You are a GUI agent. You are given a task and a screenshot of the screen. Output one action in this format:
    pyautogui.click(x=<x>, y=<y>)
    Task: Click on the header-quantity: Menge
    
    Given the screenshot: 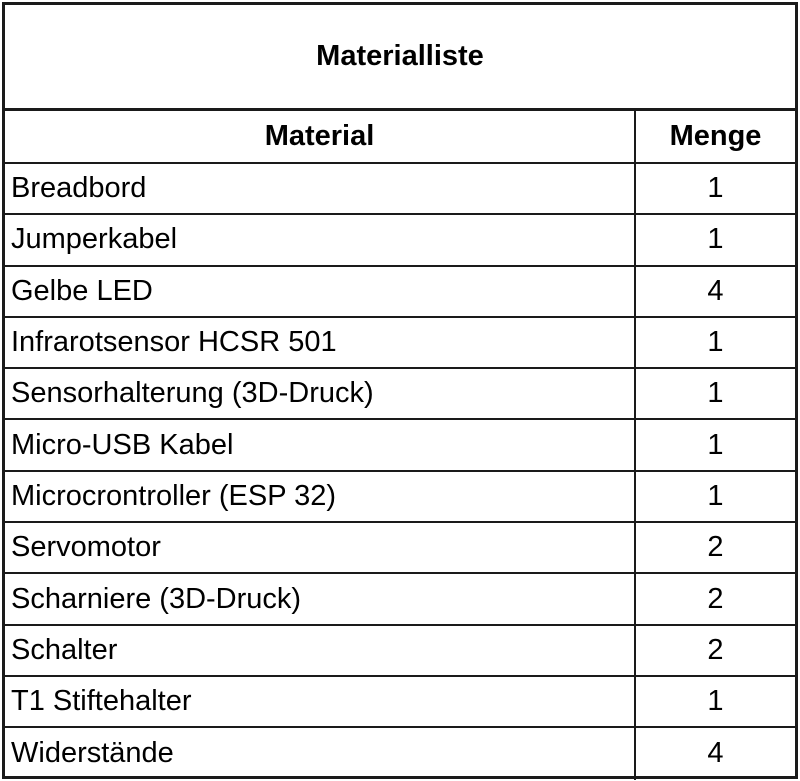 What is the action you would take?
    pyautogui.click(x=715, y=136)
    